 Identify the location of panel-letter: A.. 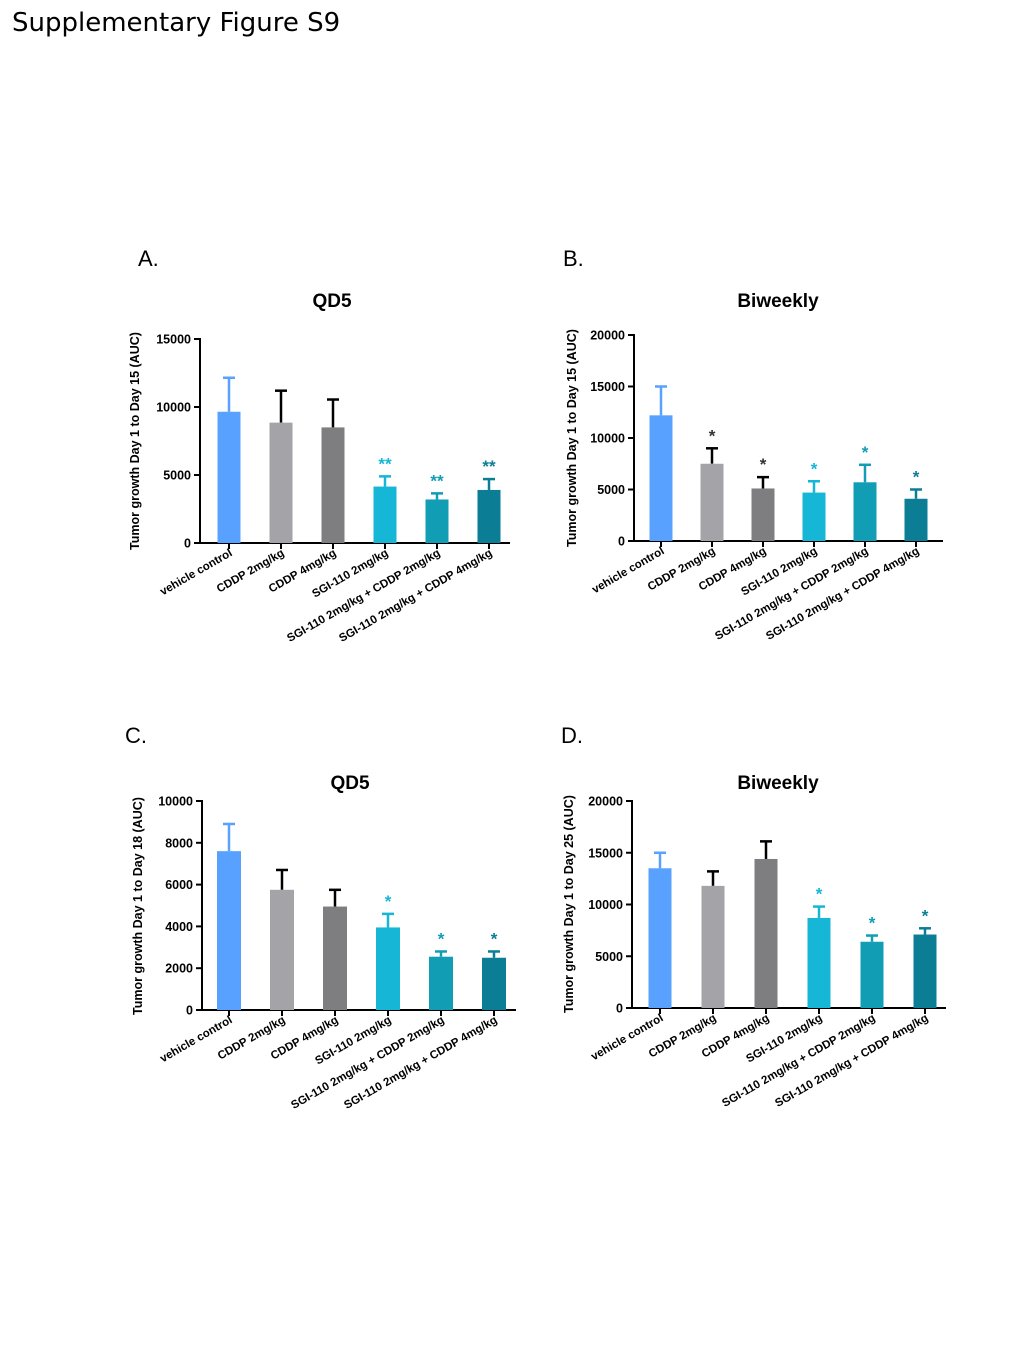
(148, 258).